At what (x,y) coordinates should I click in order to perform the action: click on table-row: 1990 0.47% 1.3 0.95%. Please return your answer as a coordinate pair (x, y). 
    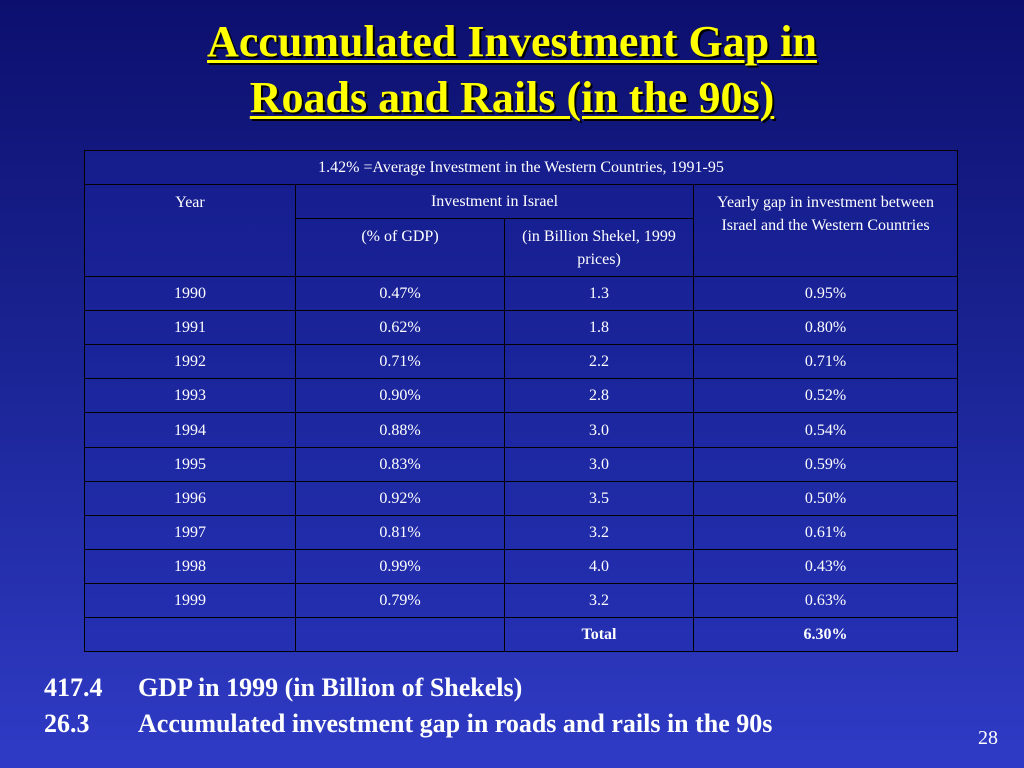
    Looking at the image, I should click on (521, 294).